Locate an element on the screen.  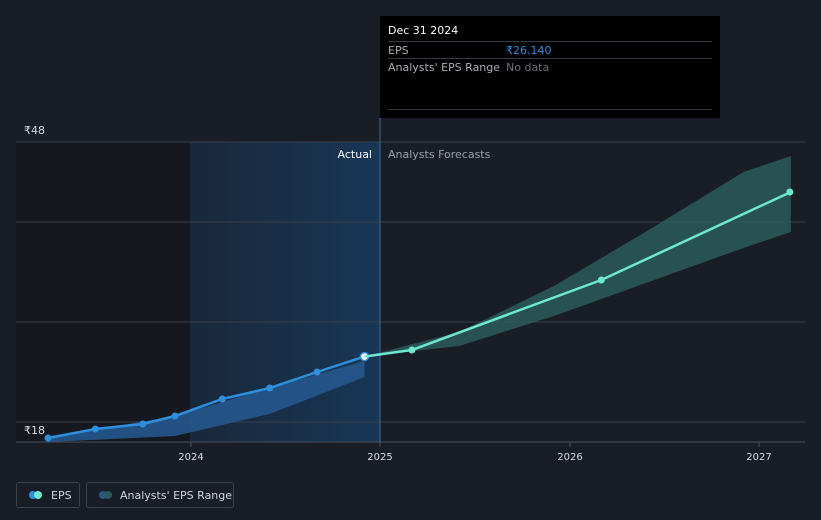
x-tick-2027: 2027 is located at coordinates (758, 457).